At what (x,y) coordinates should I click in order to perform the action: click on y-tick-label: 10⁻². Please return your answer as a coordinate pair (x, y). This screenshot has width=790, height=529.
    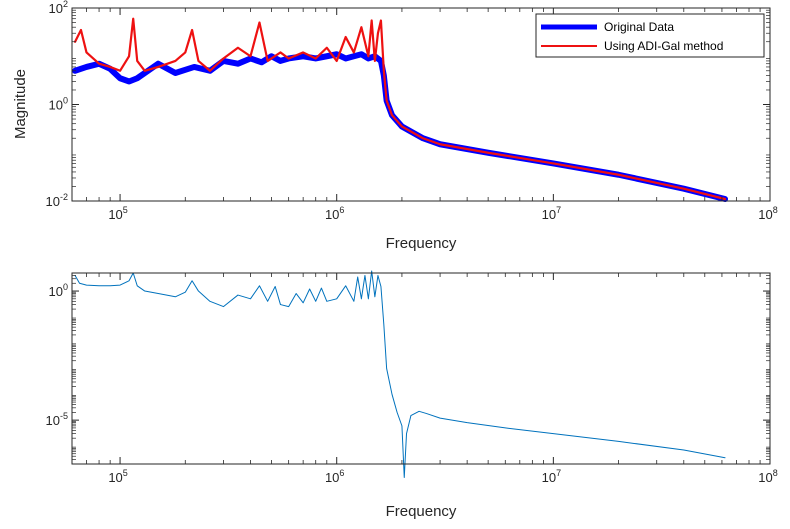
    Looking at the image, I should click on (57, 200).